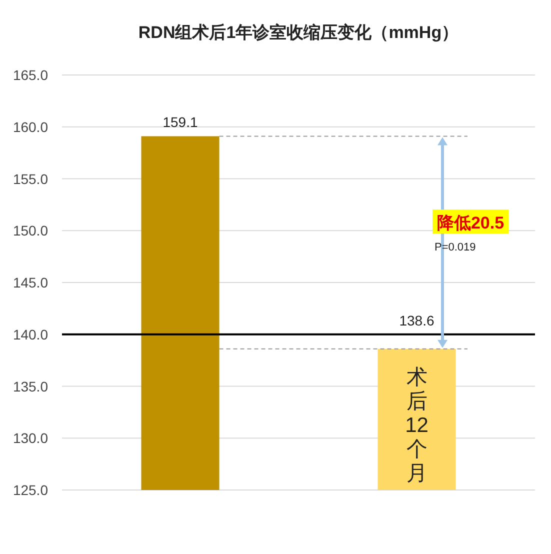  Describe the element at coordinates (180, 122) in the screenshot. I see `data-label: 159.1` at that location.